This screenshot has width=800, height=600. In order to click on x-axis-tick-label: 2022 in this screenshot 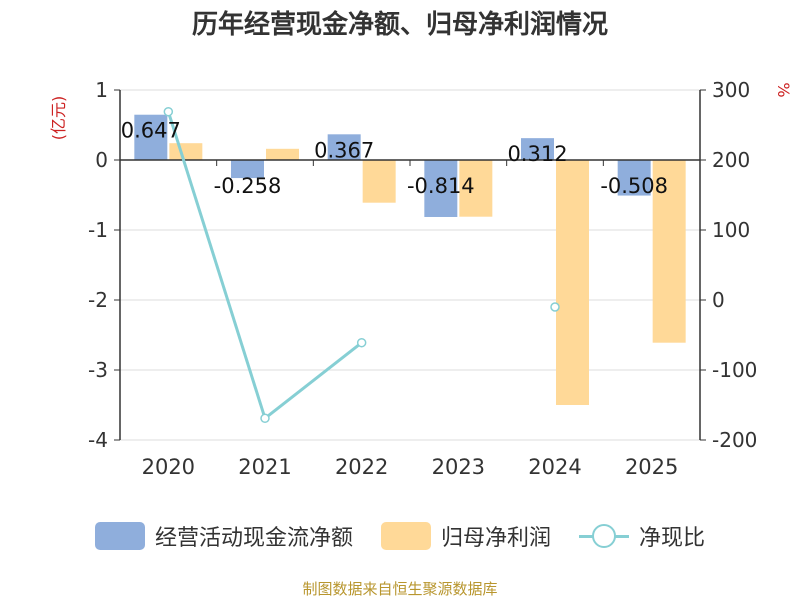, I will do `click(361, 467)`.